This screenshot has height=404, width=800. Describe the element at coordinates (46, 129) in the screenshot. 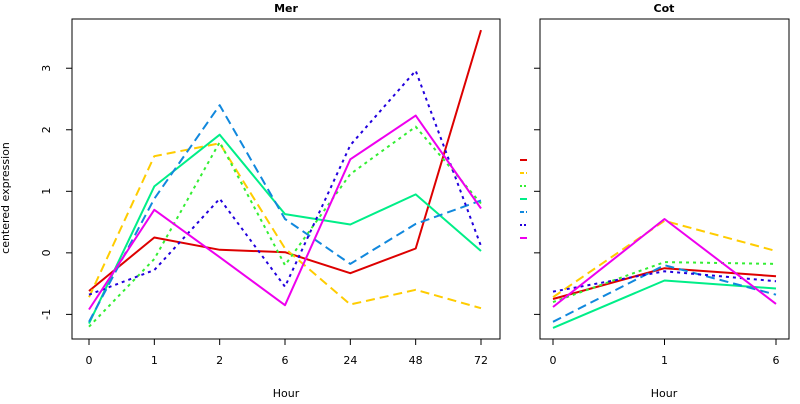

I see `mer-y-tick-label: 2` at that location.